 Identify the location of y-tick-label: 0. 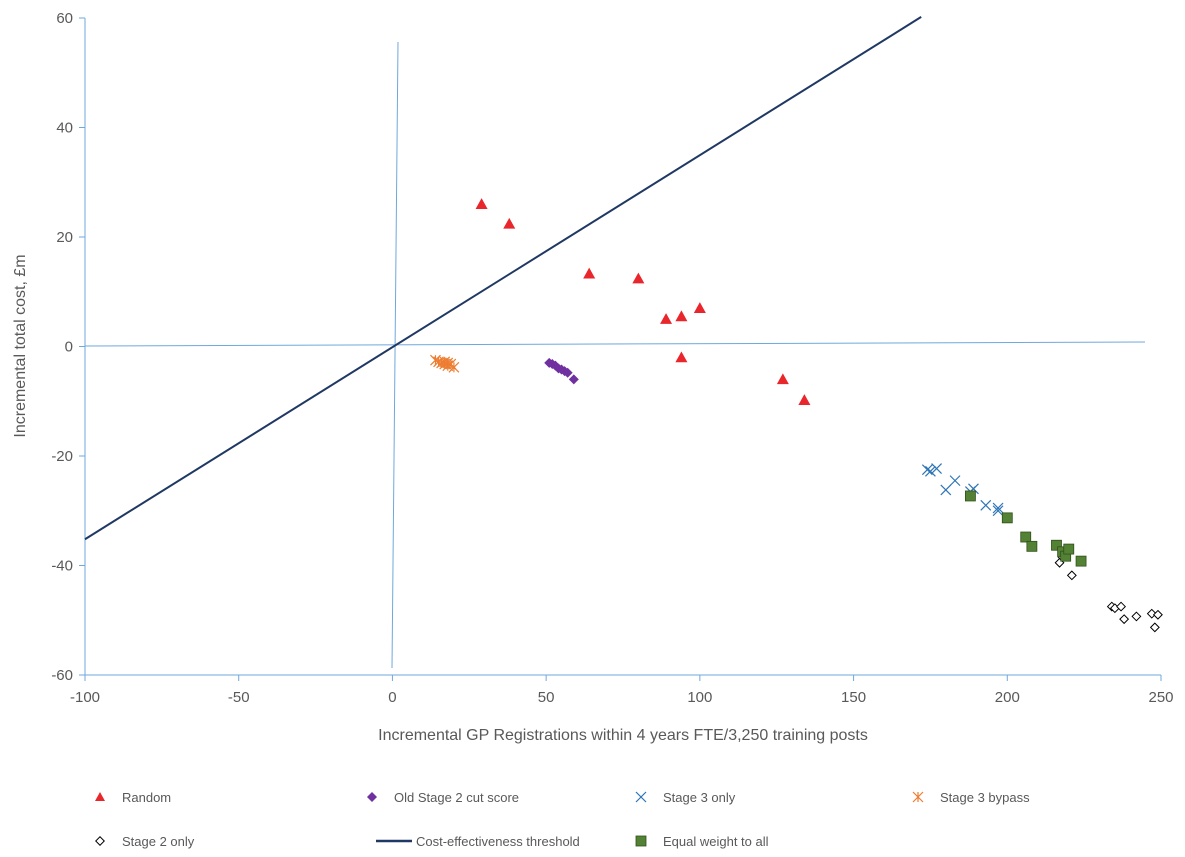
(69, 347).